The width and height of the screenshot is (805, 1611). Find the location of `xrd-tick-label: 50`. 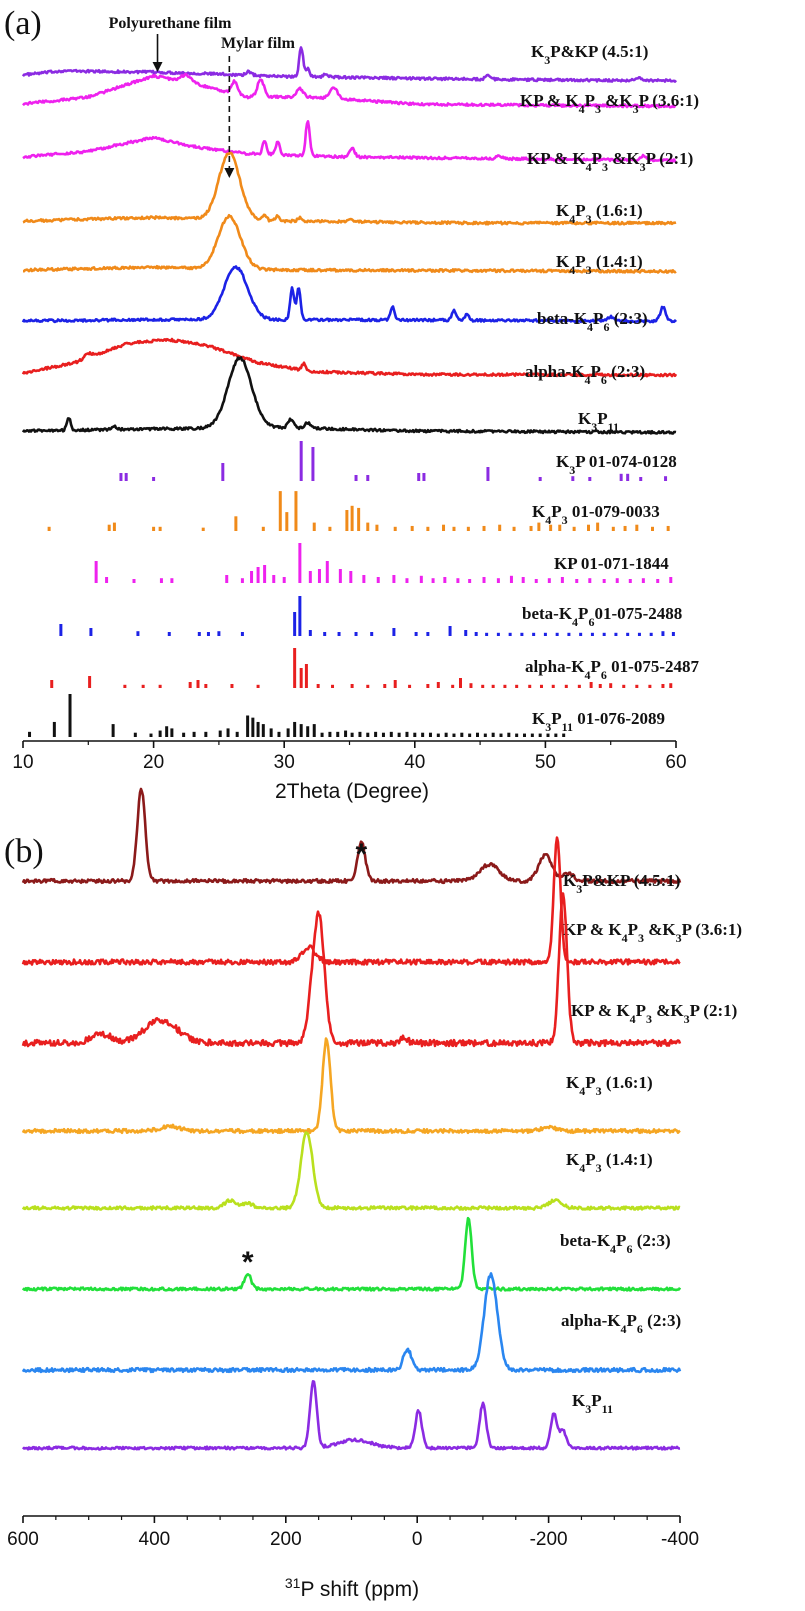

xrd-tick-label: 50 is located at coordinates (545, 762).